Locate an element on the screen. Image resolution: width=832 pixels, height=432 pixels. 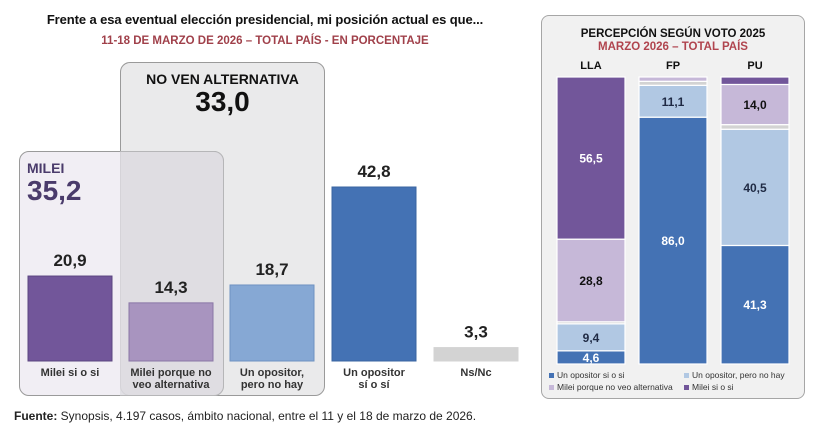
segment-value-label: 86,0 is located at coordinates (673, 241).